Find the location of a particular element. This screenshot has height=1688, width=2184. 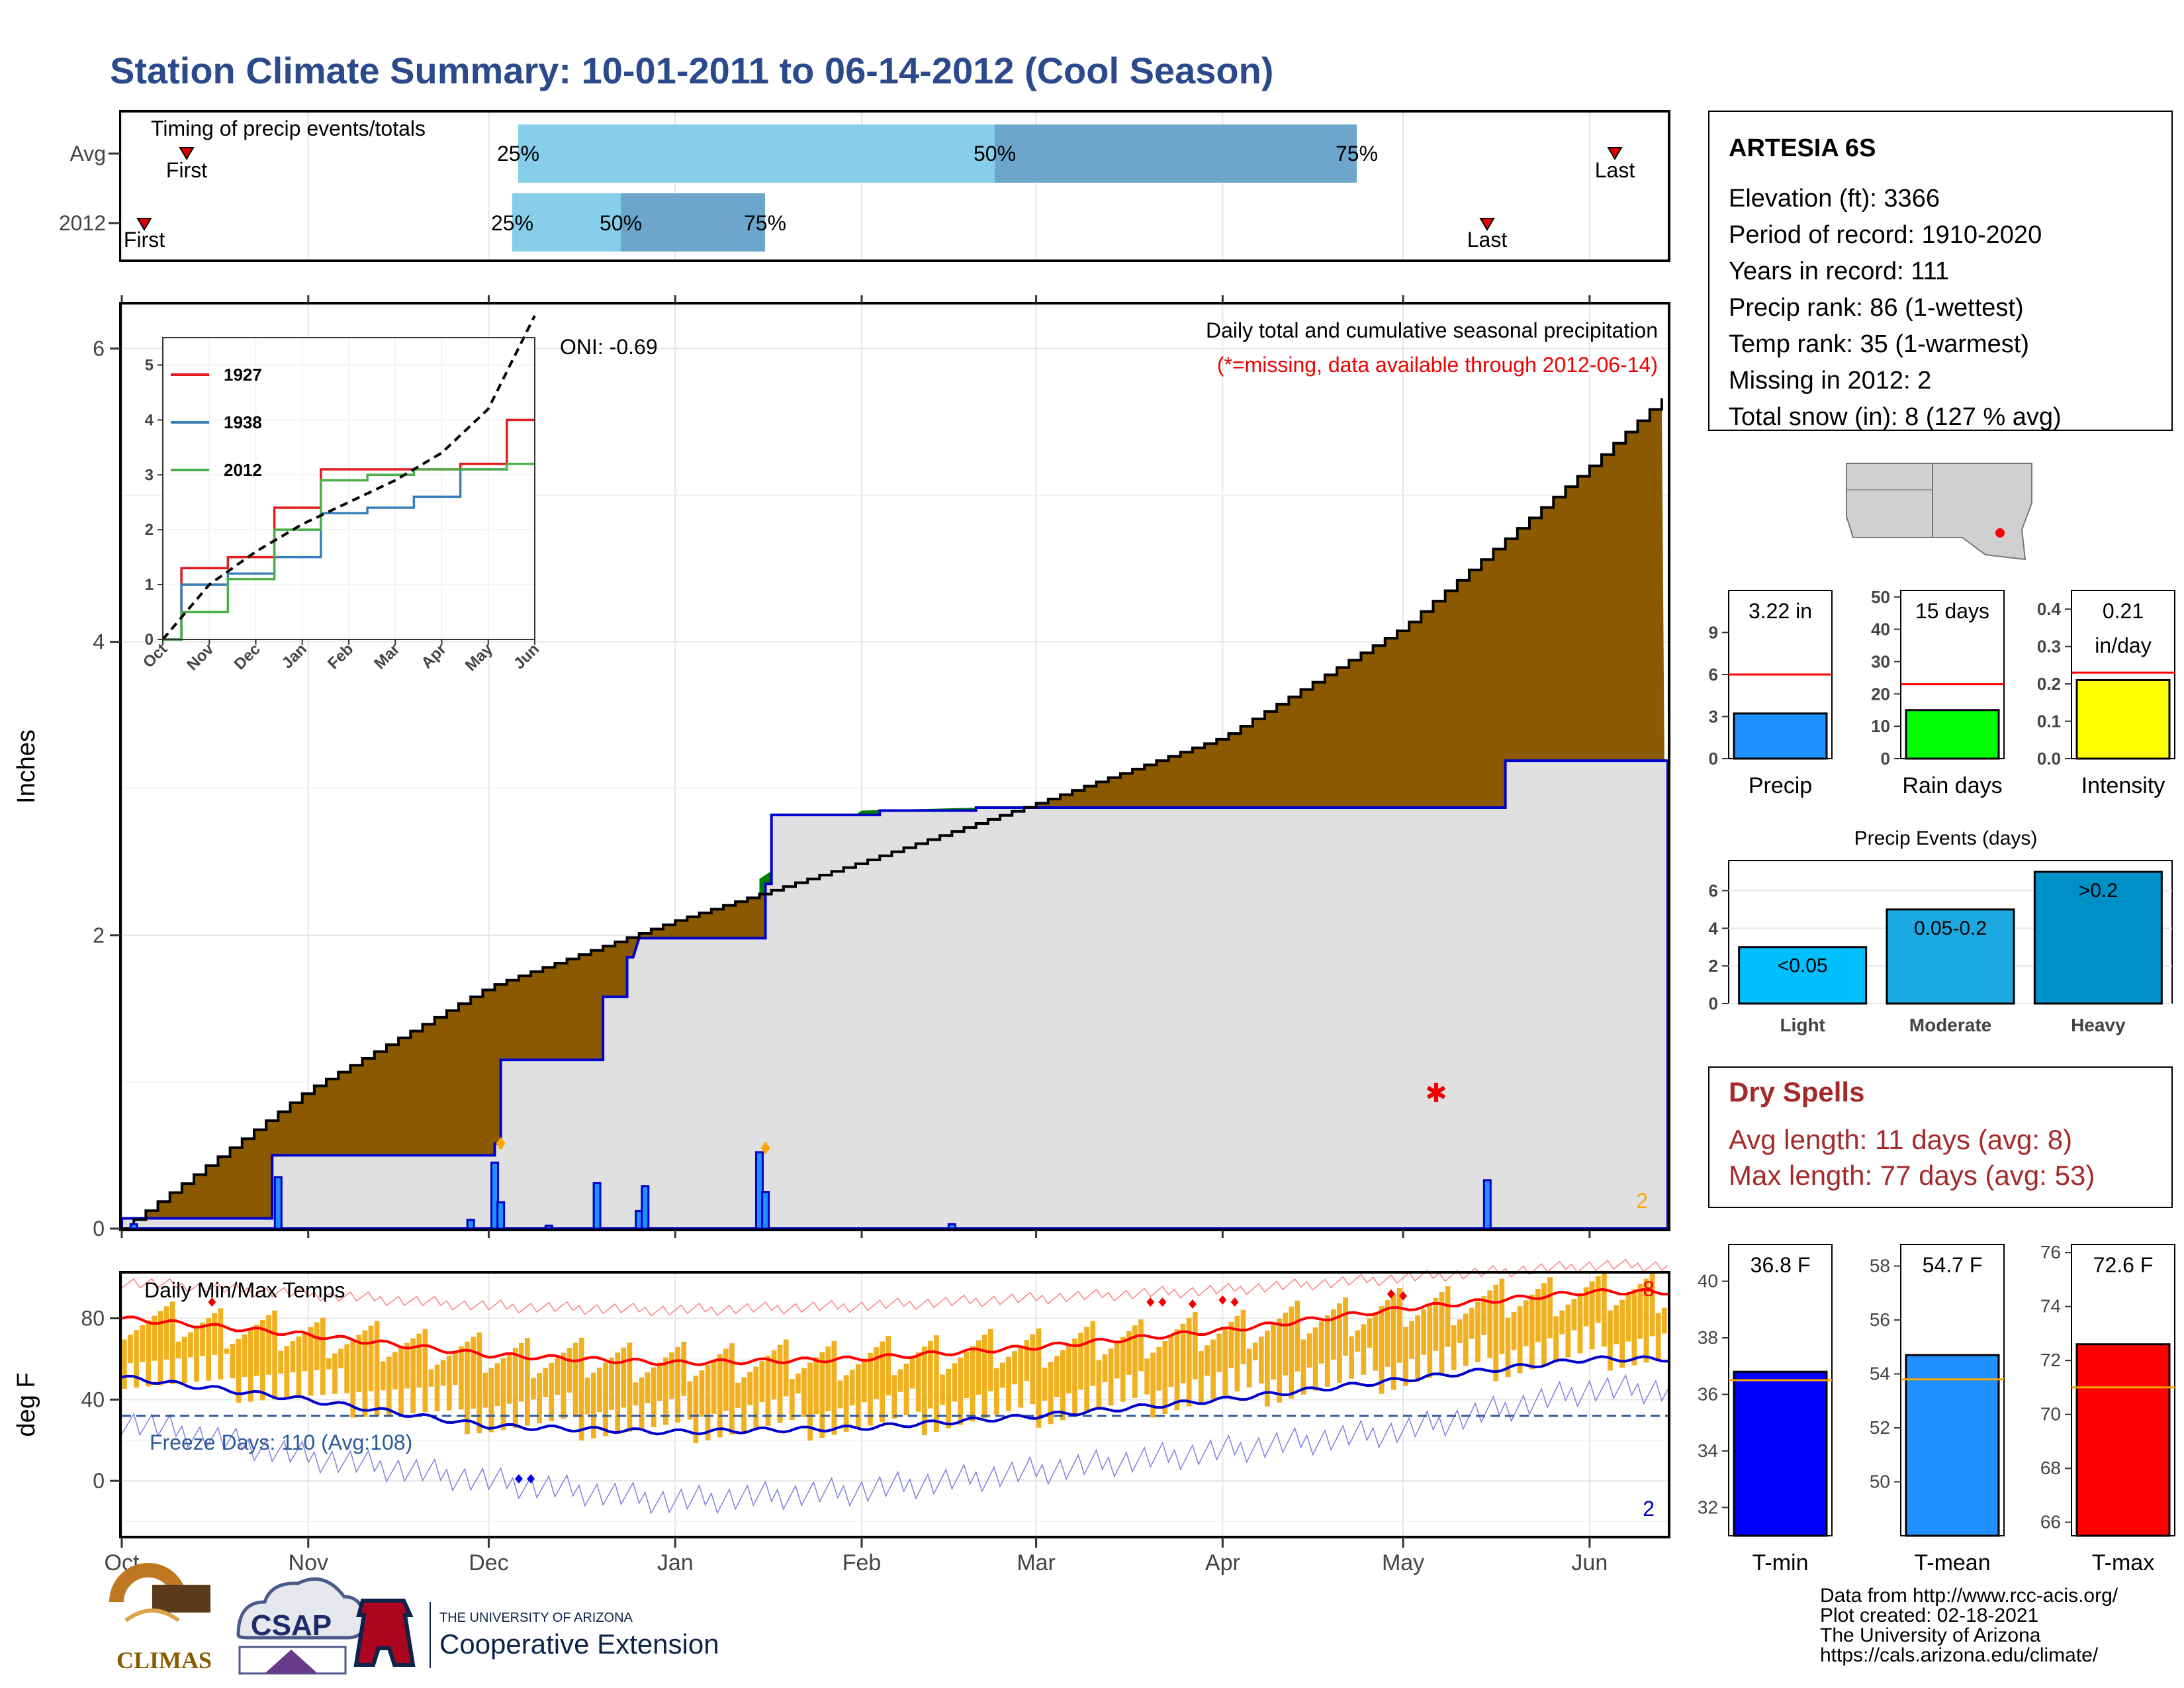

precip-ytick-label: 0 is located at coordinates (1713, 759).